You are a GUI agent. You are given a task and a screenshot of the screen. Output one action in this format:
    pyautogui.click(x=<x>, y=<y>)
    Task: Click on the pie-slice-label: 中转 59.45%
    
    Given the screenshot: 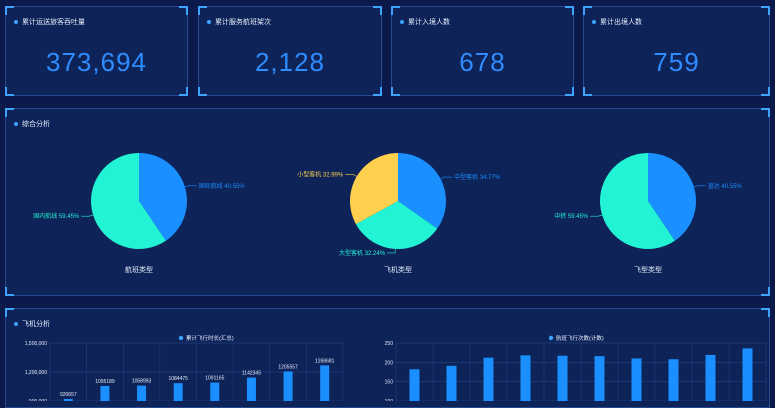 What is the action you would take?
    pyautogui.click(x=571, y=216)
    